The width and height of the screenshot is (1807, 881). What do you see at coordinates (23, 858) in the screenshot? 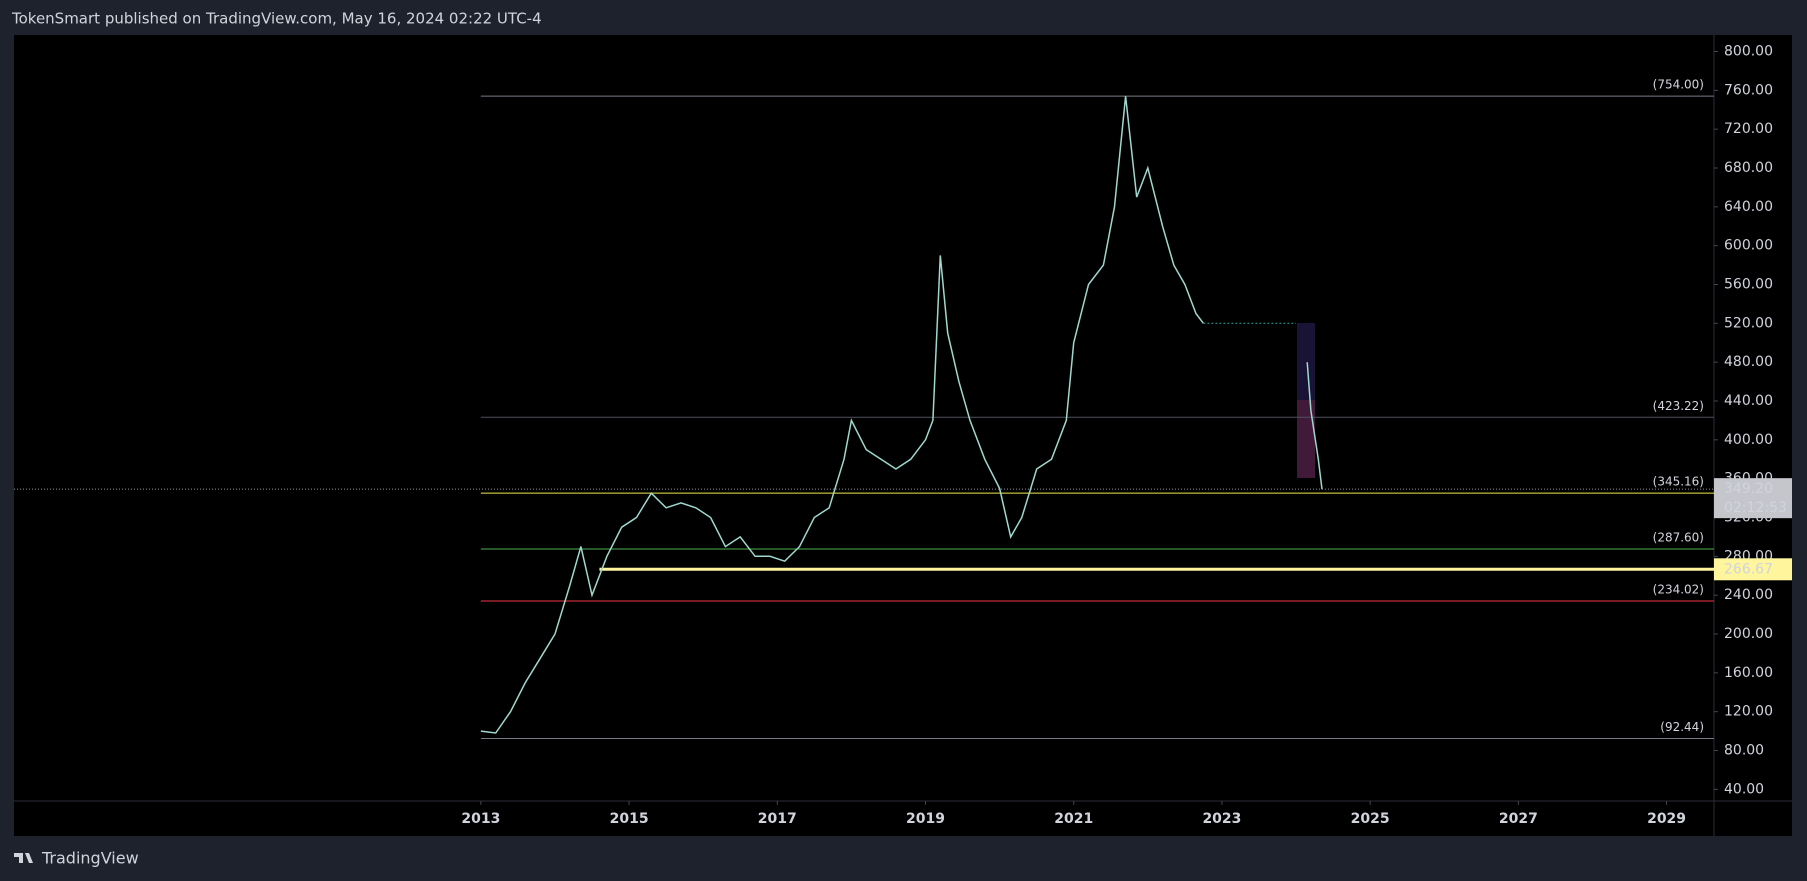
I see `logo` at bounding box center [23, 858].